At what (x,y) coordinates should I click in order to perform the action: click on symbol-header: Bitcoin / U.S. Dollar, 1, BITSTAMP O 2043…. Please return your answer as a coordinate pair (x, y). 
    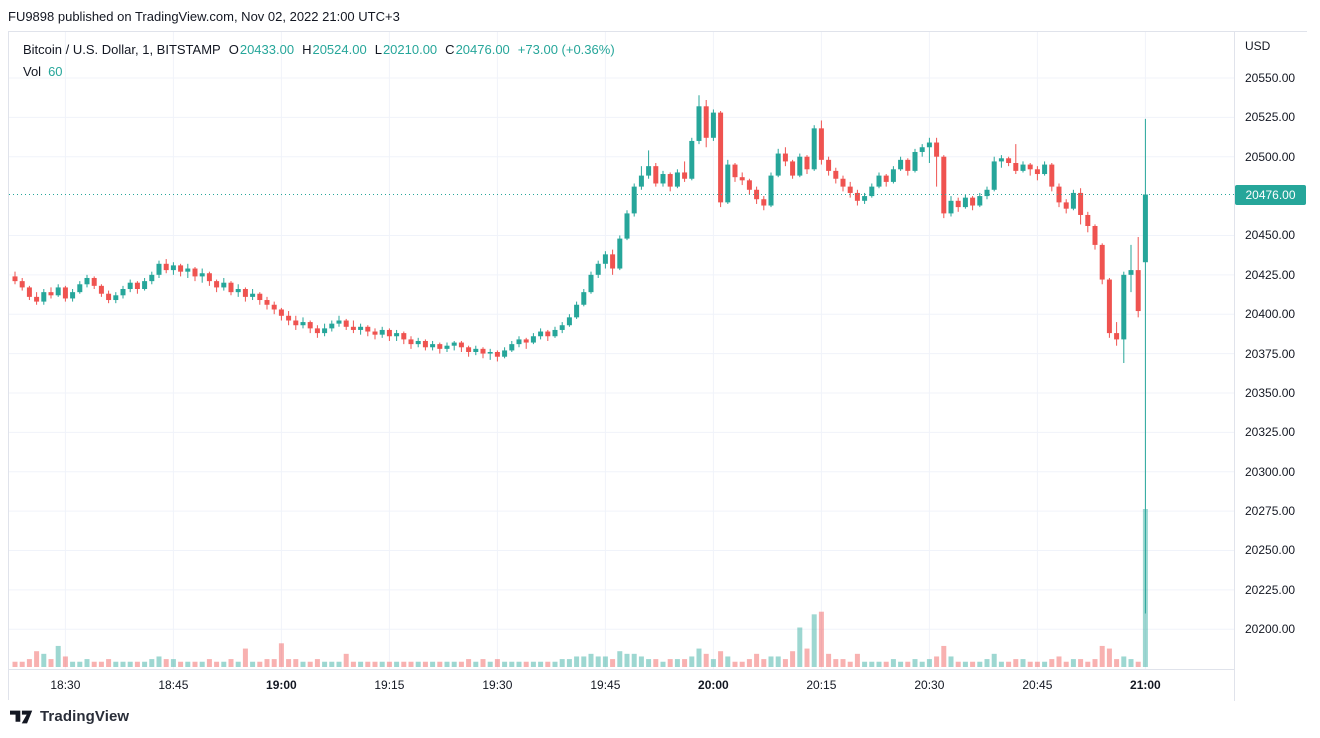
    Looking at the image, I should click on (319, 60).